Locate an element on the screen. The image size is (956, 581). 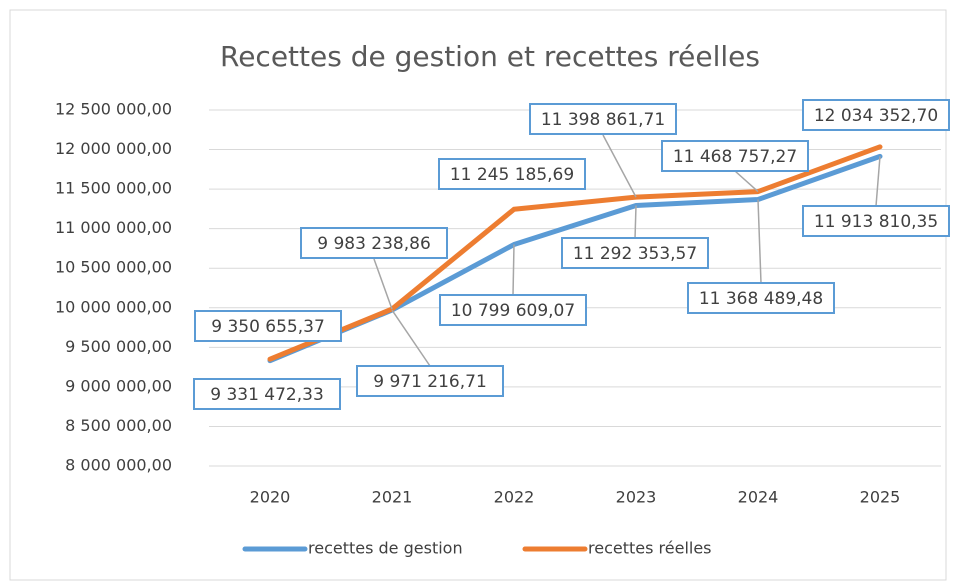
data-label: 12 034 352,70 is located at coordinates (876, 116).